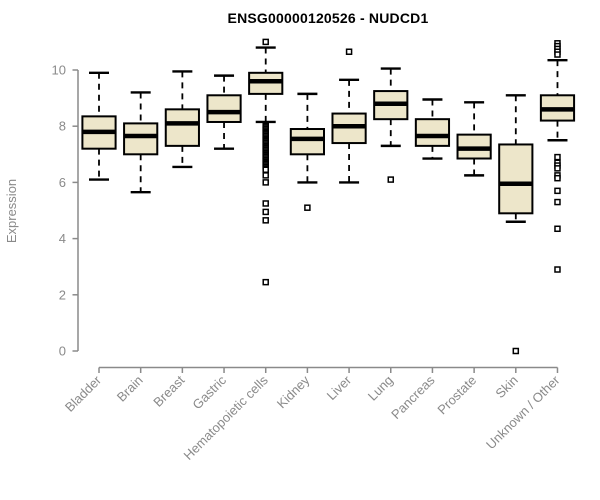 The width and height of the screenshot is (600, 500). I want to click on x-tick-label: Lung, so click(380, 388).